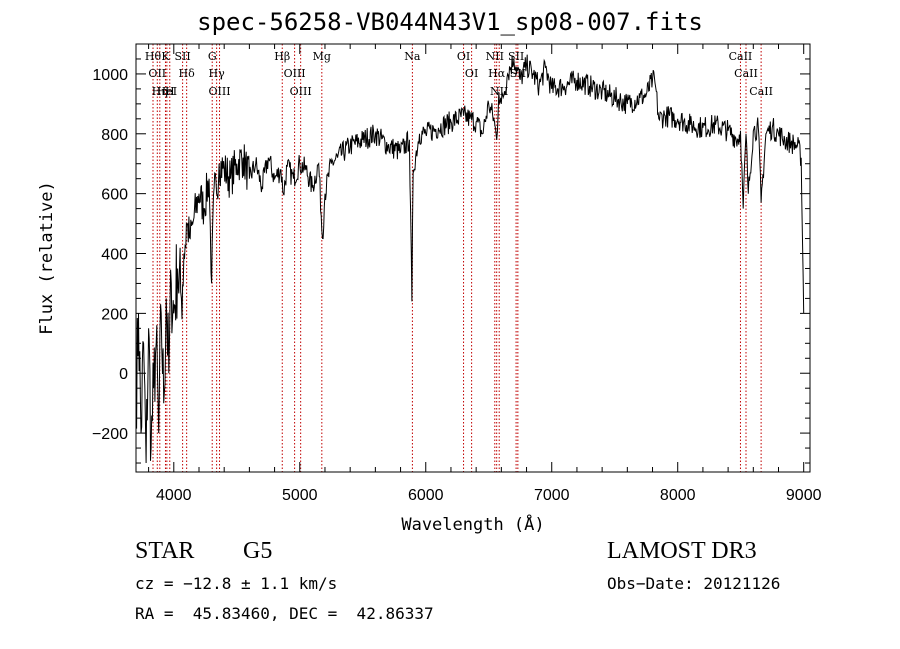 Image resolution: width=900 pixels, height=649 pixels. Describe the element at coordinates (552, 495) in the screenshot. I see `x-tick-label: 7000` at that location.